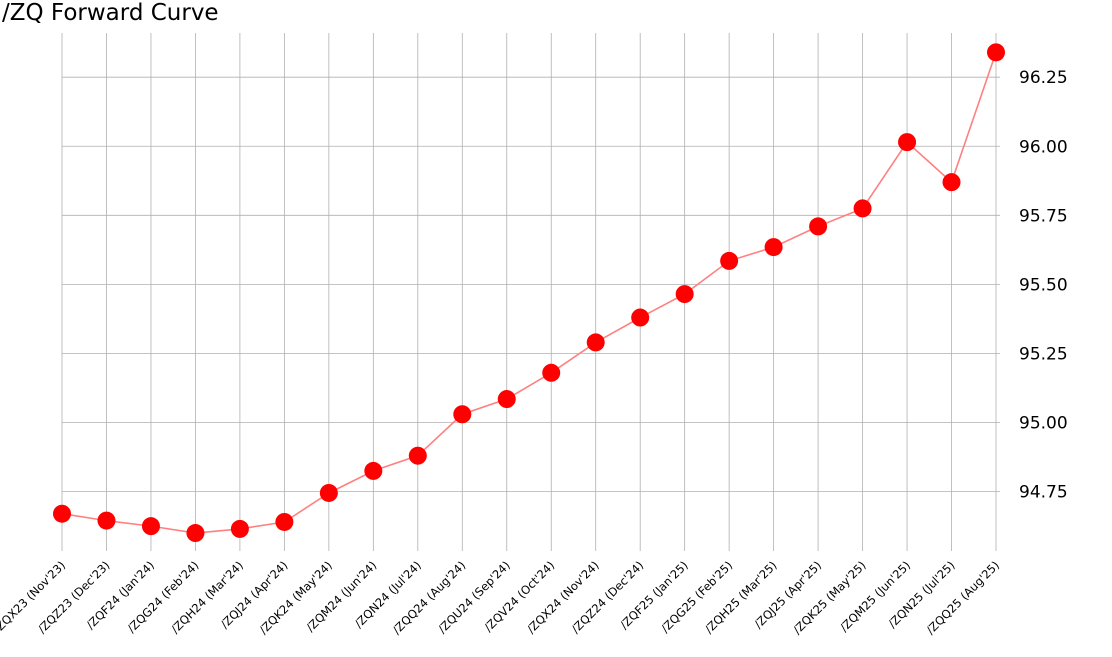 Image resolution: width=1112 pixels, height=657 pixels. What do you see at coordinates (1043, 147) in the screenshot?
I see `y-tick-label: 96.00` at bounding box center [1043, 147].